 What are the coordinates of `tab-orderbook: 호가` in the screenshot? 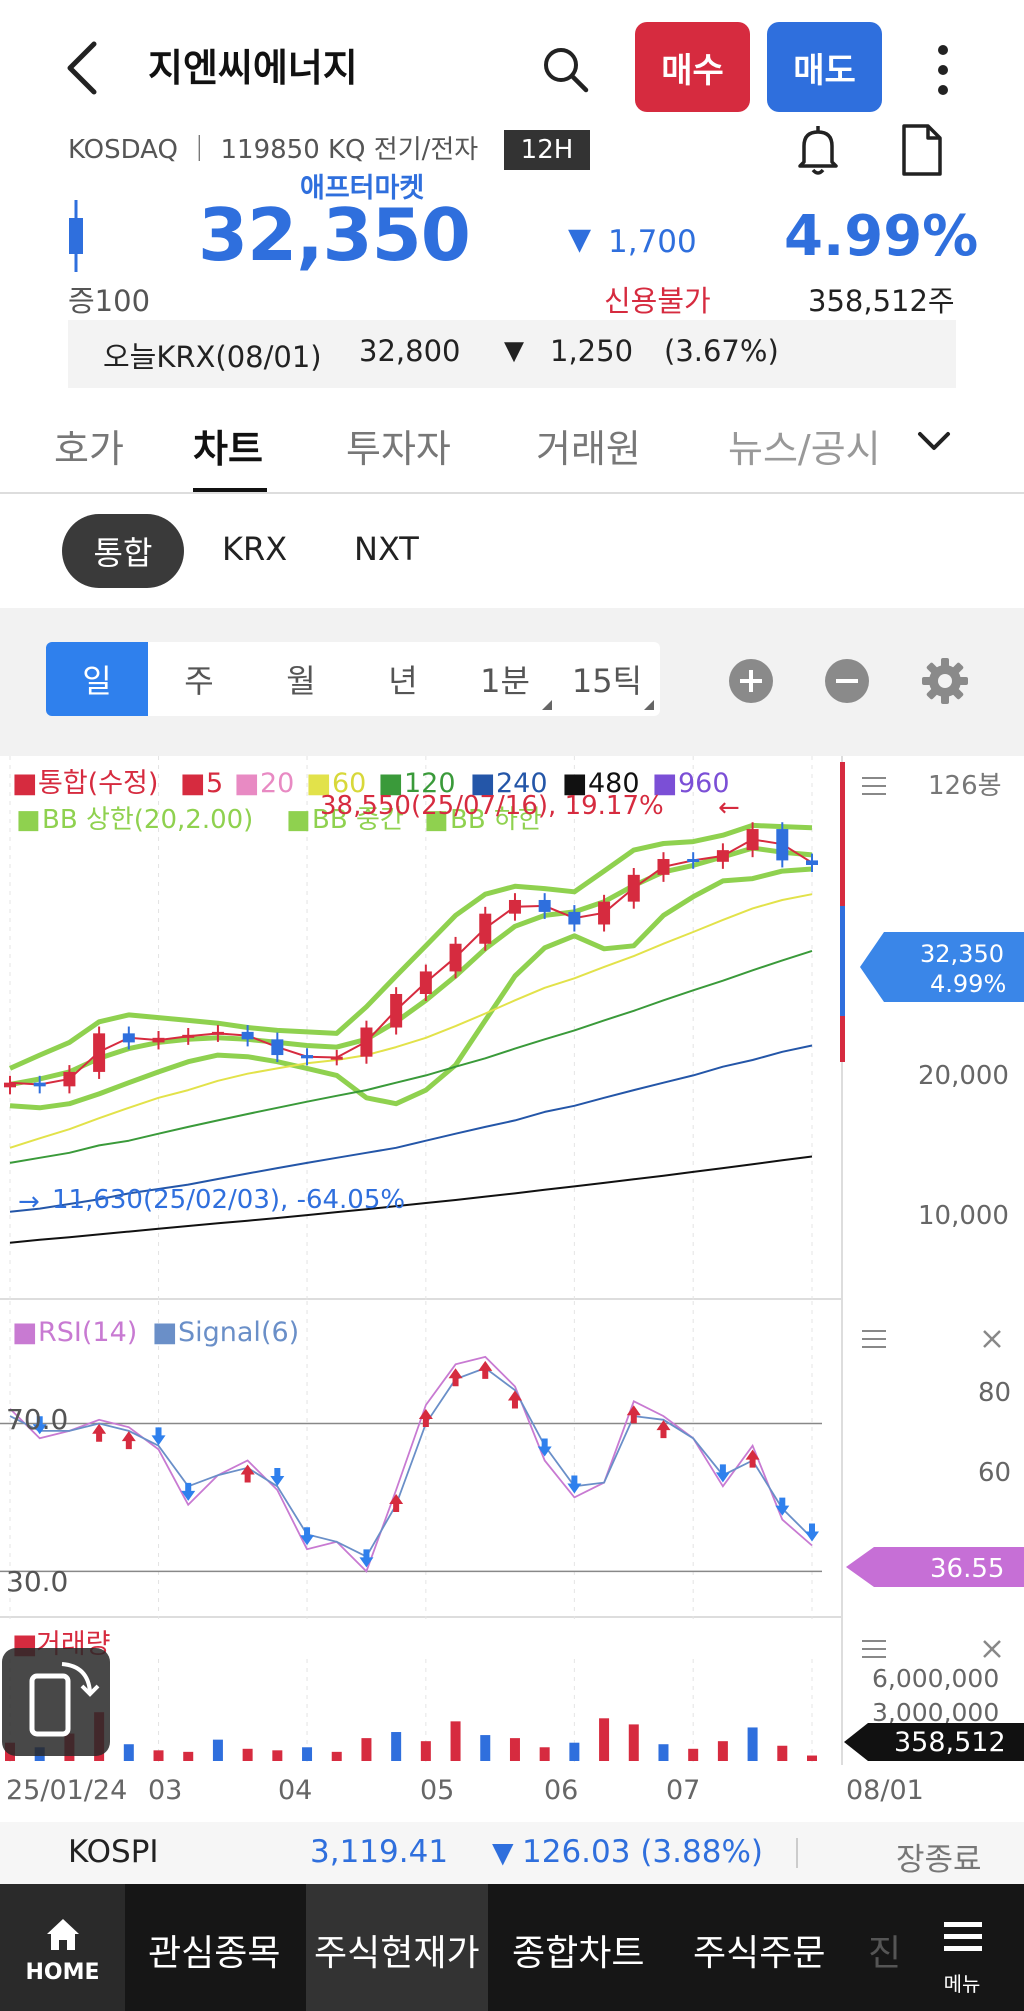 It's located at (89, 449).